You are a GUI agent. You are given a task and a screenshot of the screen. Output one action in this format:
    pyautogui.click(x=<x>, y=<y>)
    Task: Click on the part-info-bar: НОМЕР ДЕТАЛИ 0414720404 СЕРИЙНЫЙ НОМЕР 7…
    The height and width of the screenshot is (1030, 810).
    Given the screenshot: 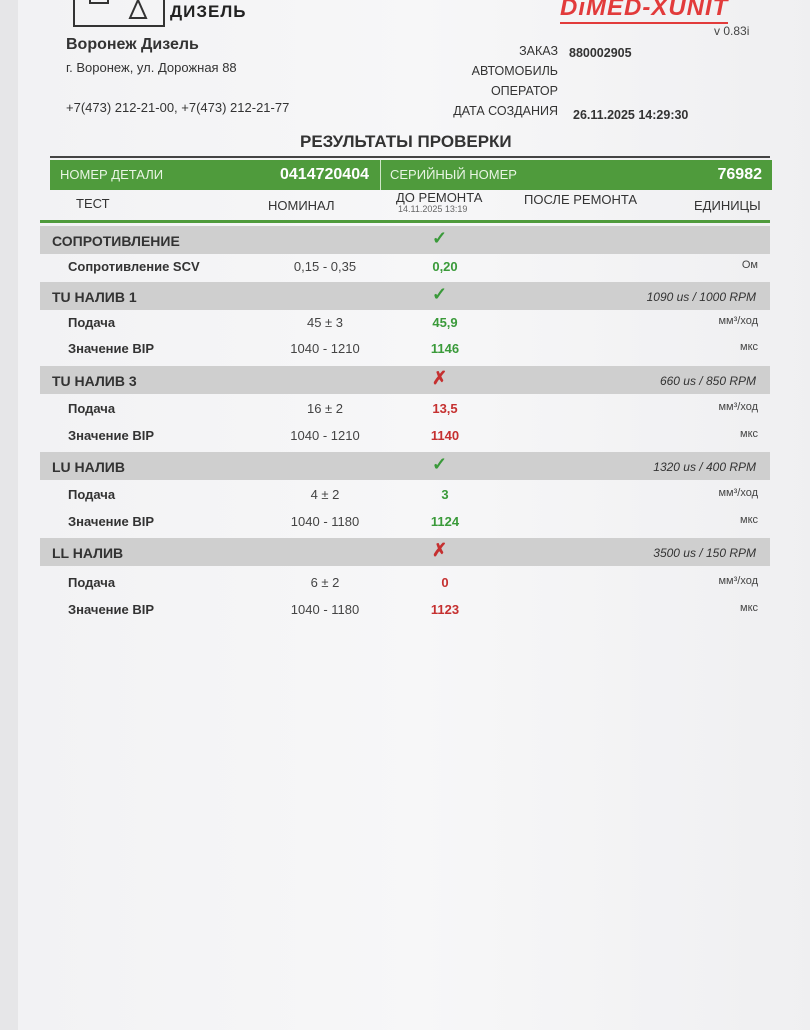 What is the action you would take?
    pyautogui.click(x=411, y=175)
    